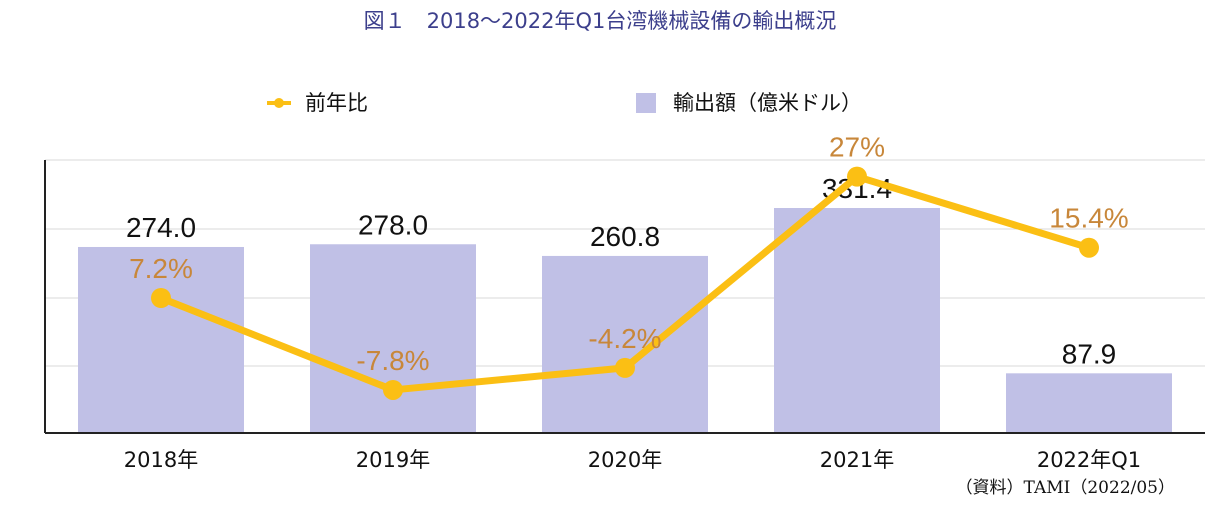  I want to click on yoy-value-label-2: -4.2%, so click(624, 338).